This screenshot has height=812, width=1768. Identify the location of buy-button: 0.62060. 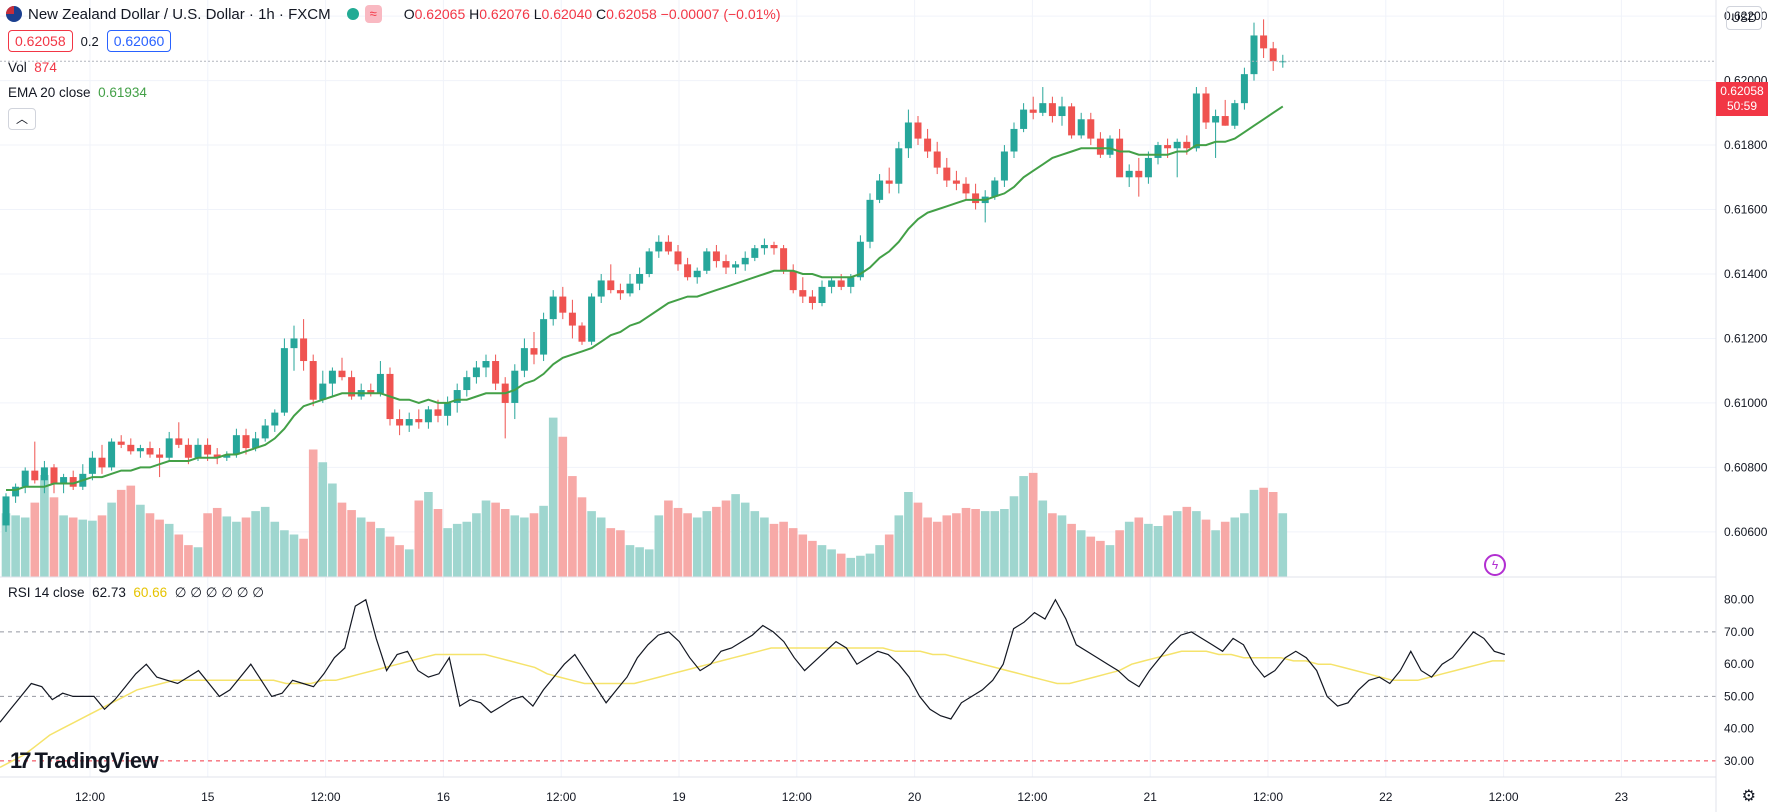
(139, 41).